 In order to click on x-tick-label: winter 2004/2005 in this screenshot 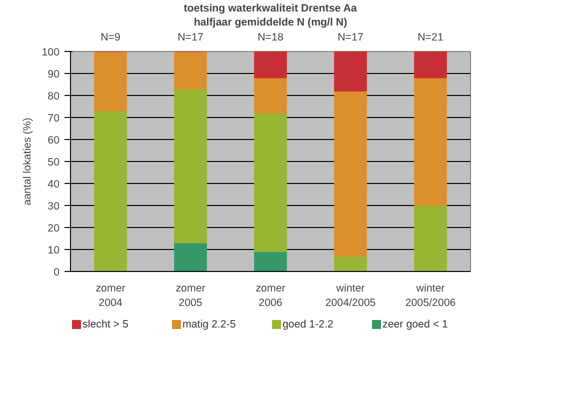, I will do `click(350, 295)`.